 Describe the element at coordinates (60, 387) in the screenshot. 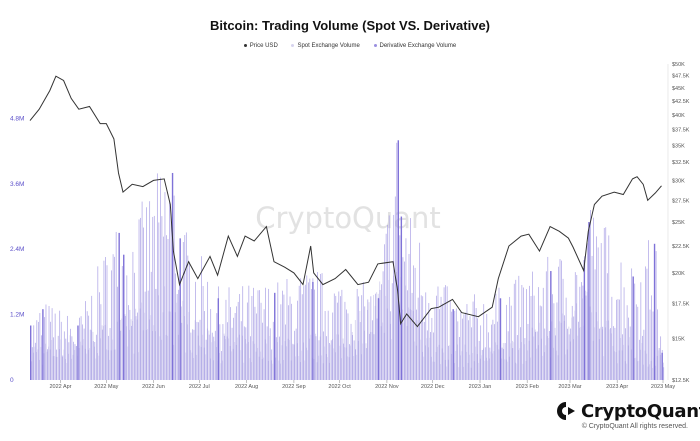

I see `x-axis-tick-label: 2022 Apr` at that location.